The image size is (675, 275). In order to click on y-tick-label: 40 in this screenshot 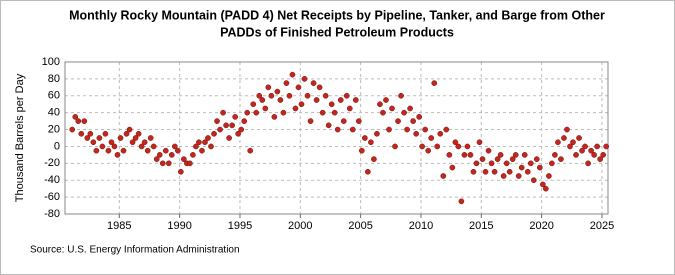, I will do `click(54, 113)`.